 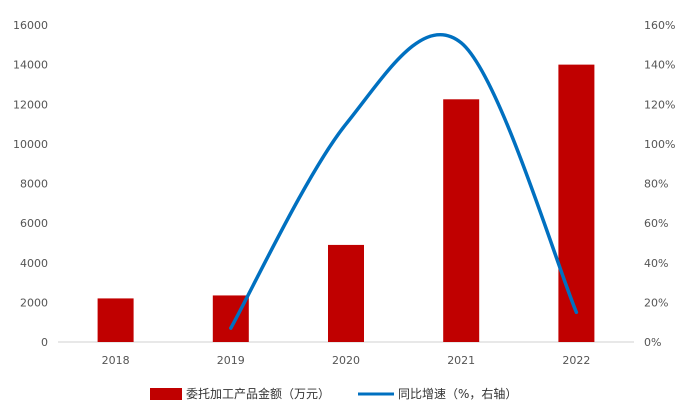 I want to click on right-axis-tick-label: 80%, so click(x=656, y=184).